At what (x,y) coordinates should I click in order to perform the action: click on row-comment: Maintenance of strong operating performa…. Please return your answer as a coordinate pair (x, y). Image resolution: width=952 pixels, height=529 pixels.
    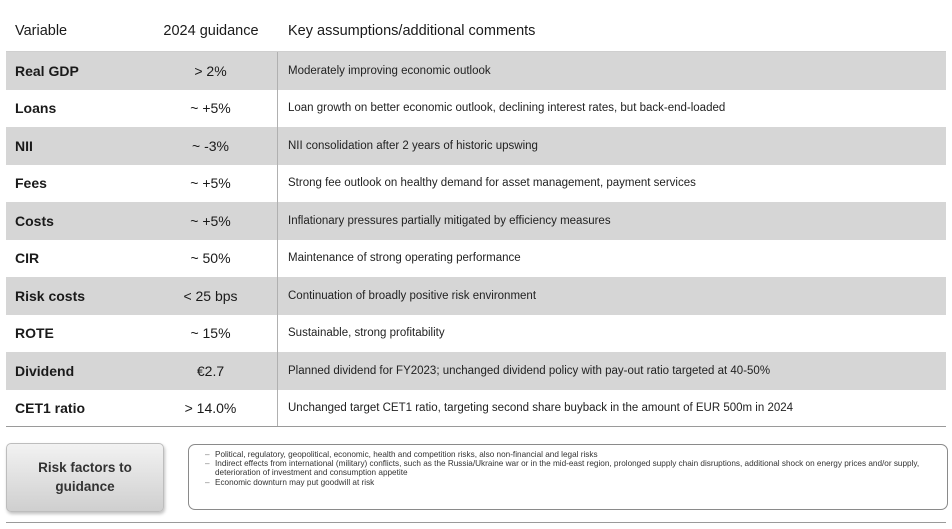
    Looking at the image, I should click on (404, 258).